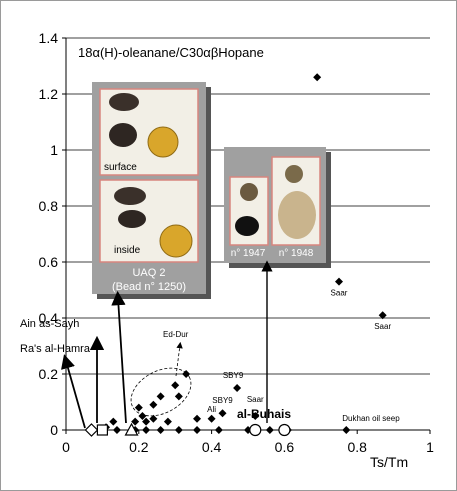 This screenshot has width=457, height=491. I want to click on uaq2-arrow, so click(119, 357).